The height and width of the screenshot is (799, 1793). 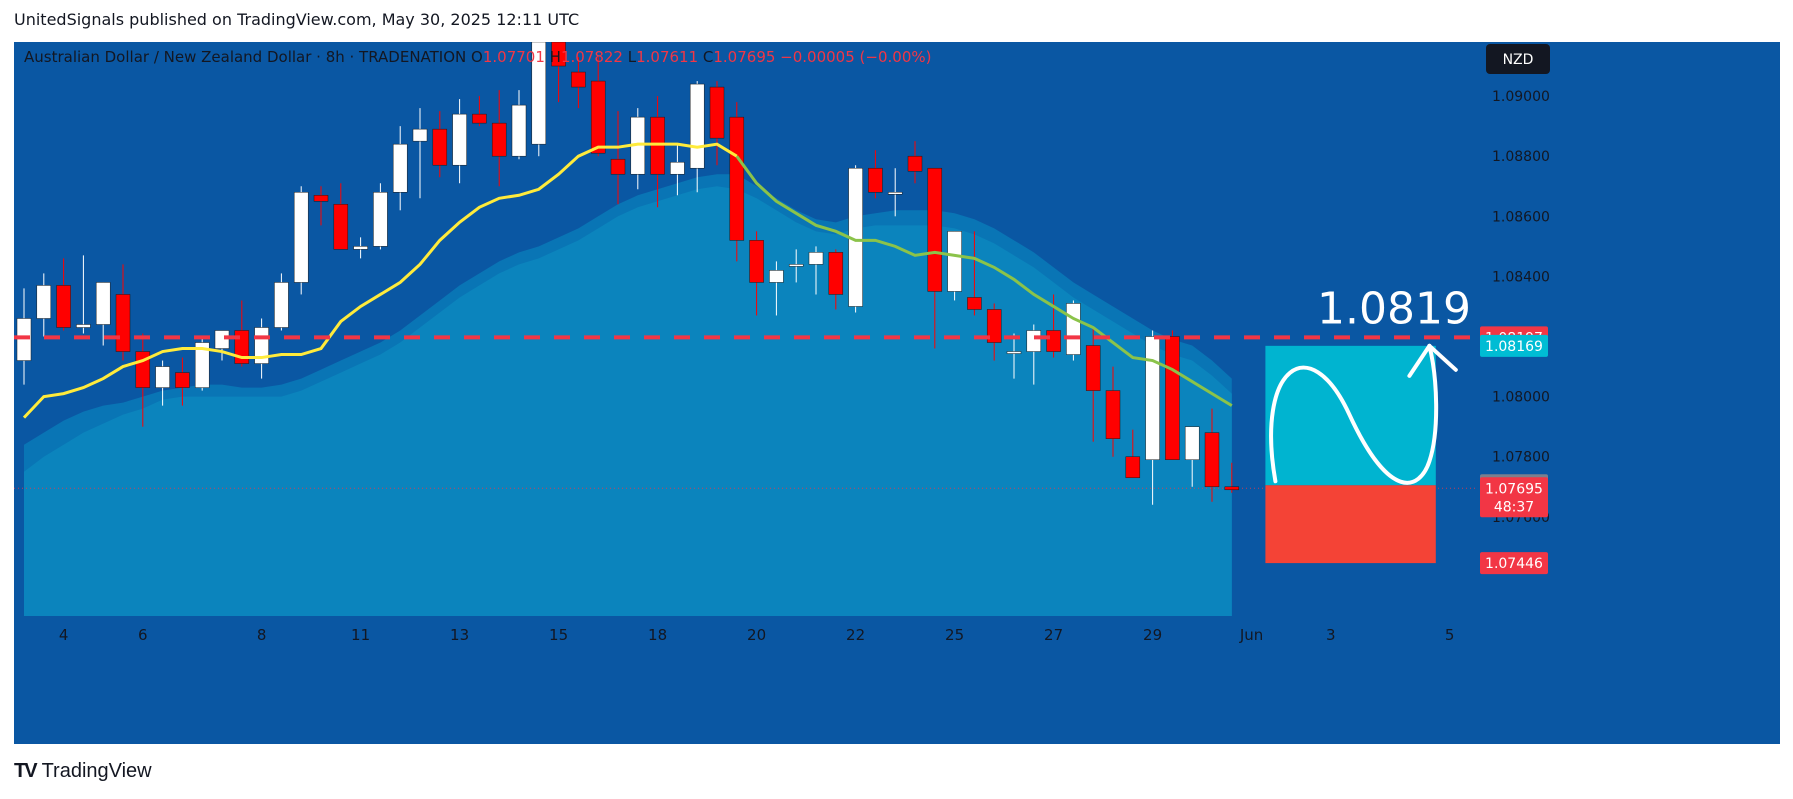 I want to click on low-label: L, so click(x=630, y=57).